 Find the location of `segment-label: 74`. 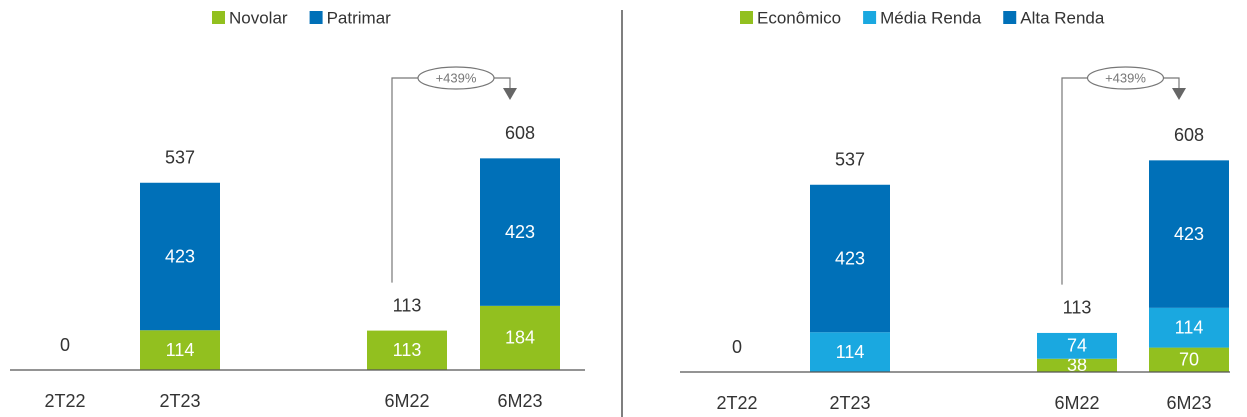

segment-label: 74 is located at coordinates (1077, 346).